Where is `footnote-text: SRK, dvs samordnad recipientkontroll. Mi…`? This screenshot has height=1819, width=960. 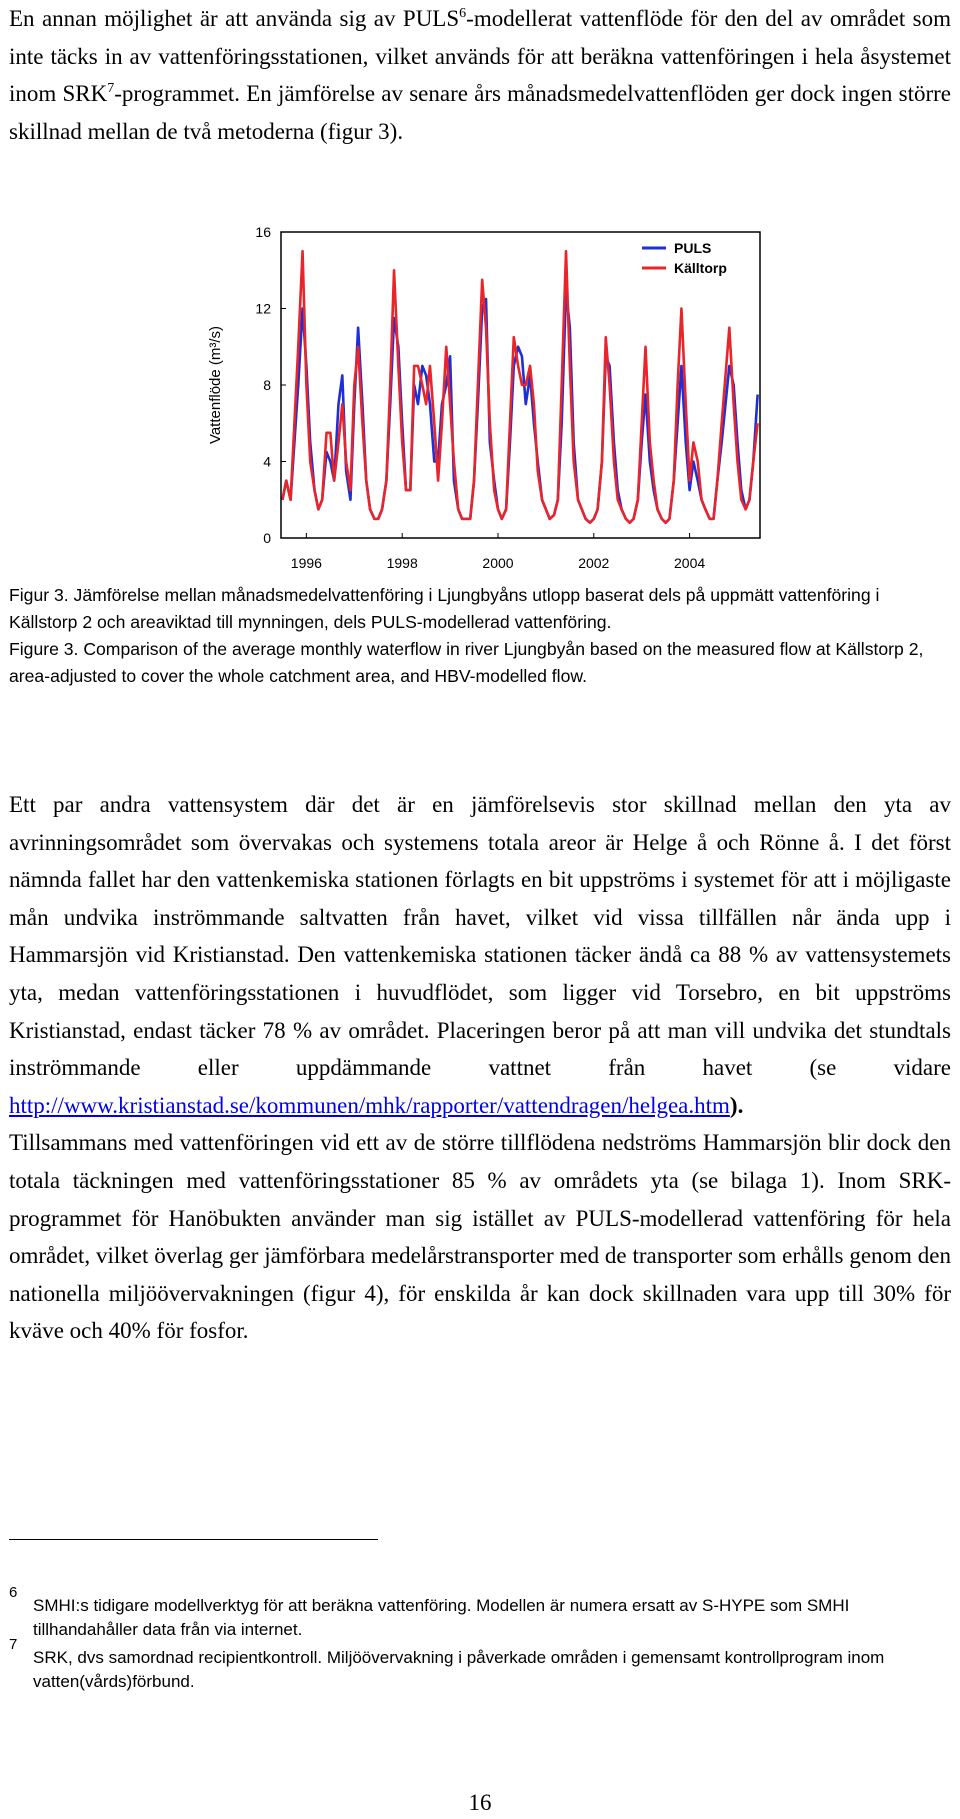 footnote-text: SRK, dvs samordnad recipientkontroll. Mi… is located at coordinates (459, 1669).